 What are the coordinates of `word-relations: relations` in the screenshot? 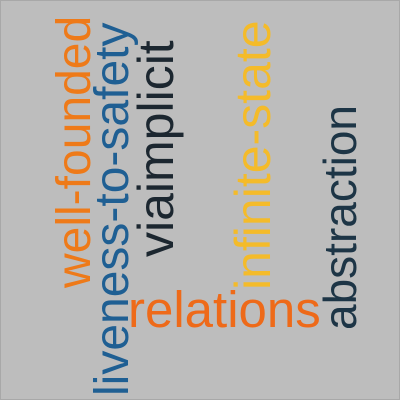 It's located at (224, 309).